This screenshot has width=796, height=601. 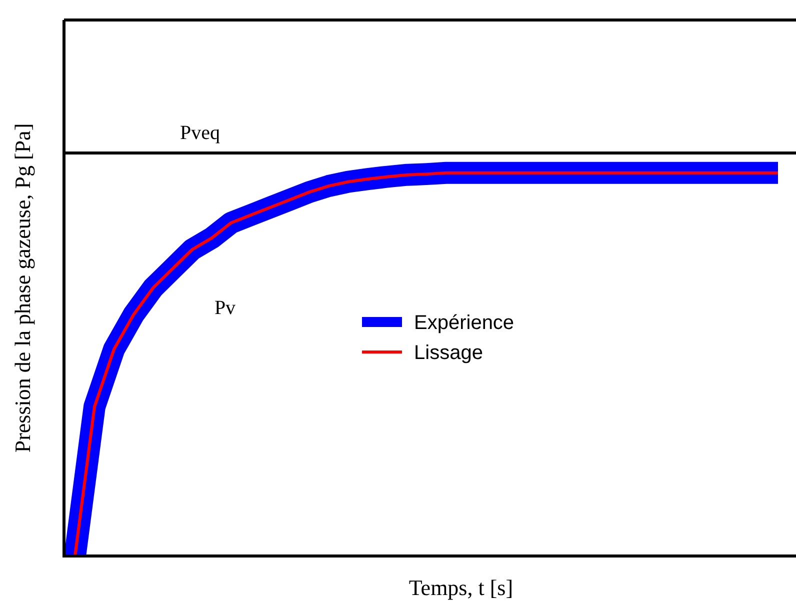 What do you see at coordinates (448, 353) in the screenshot?
I see `legend-label: Lissage` at bounding box center [448, 353].